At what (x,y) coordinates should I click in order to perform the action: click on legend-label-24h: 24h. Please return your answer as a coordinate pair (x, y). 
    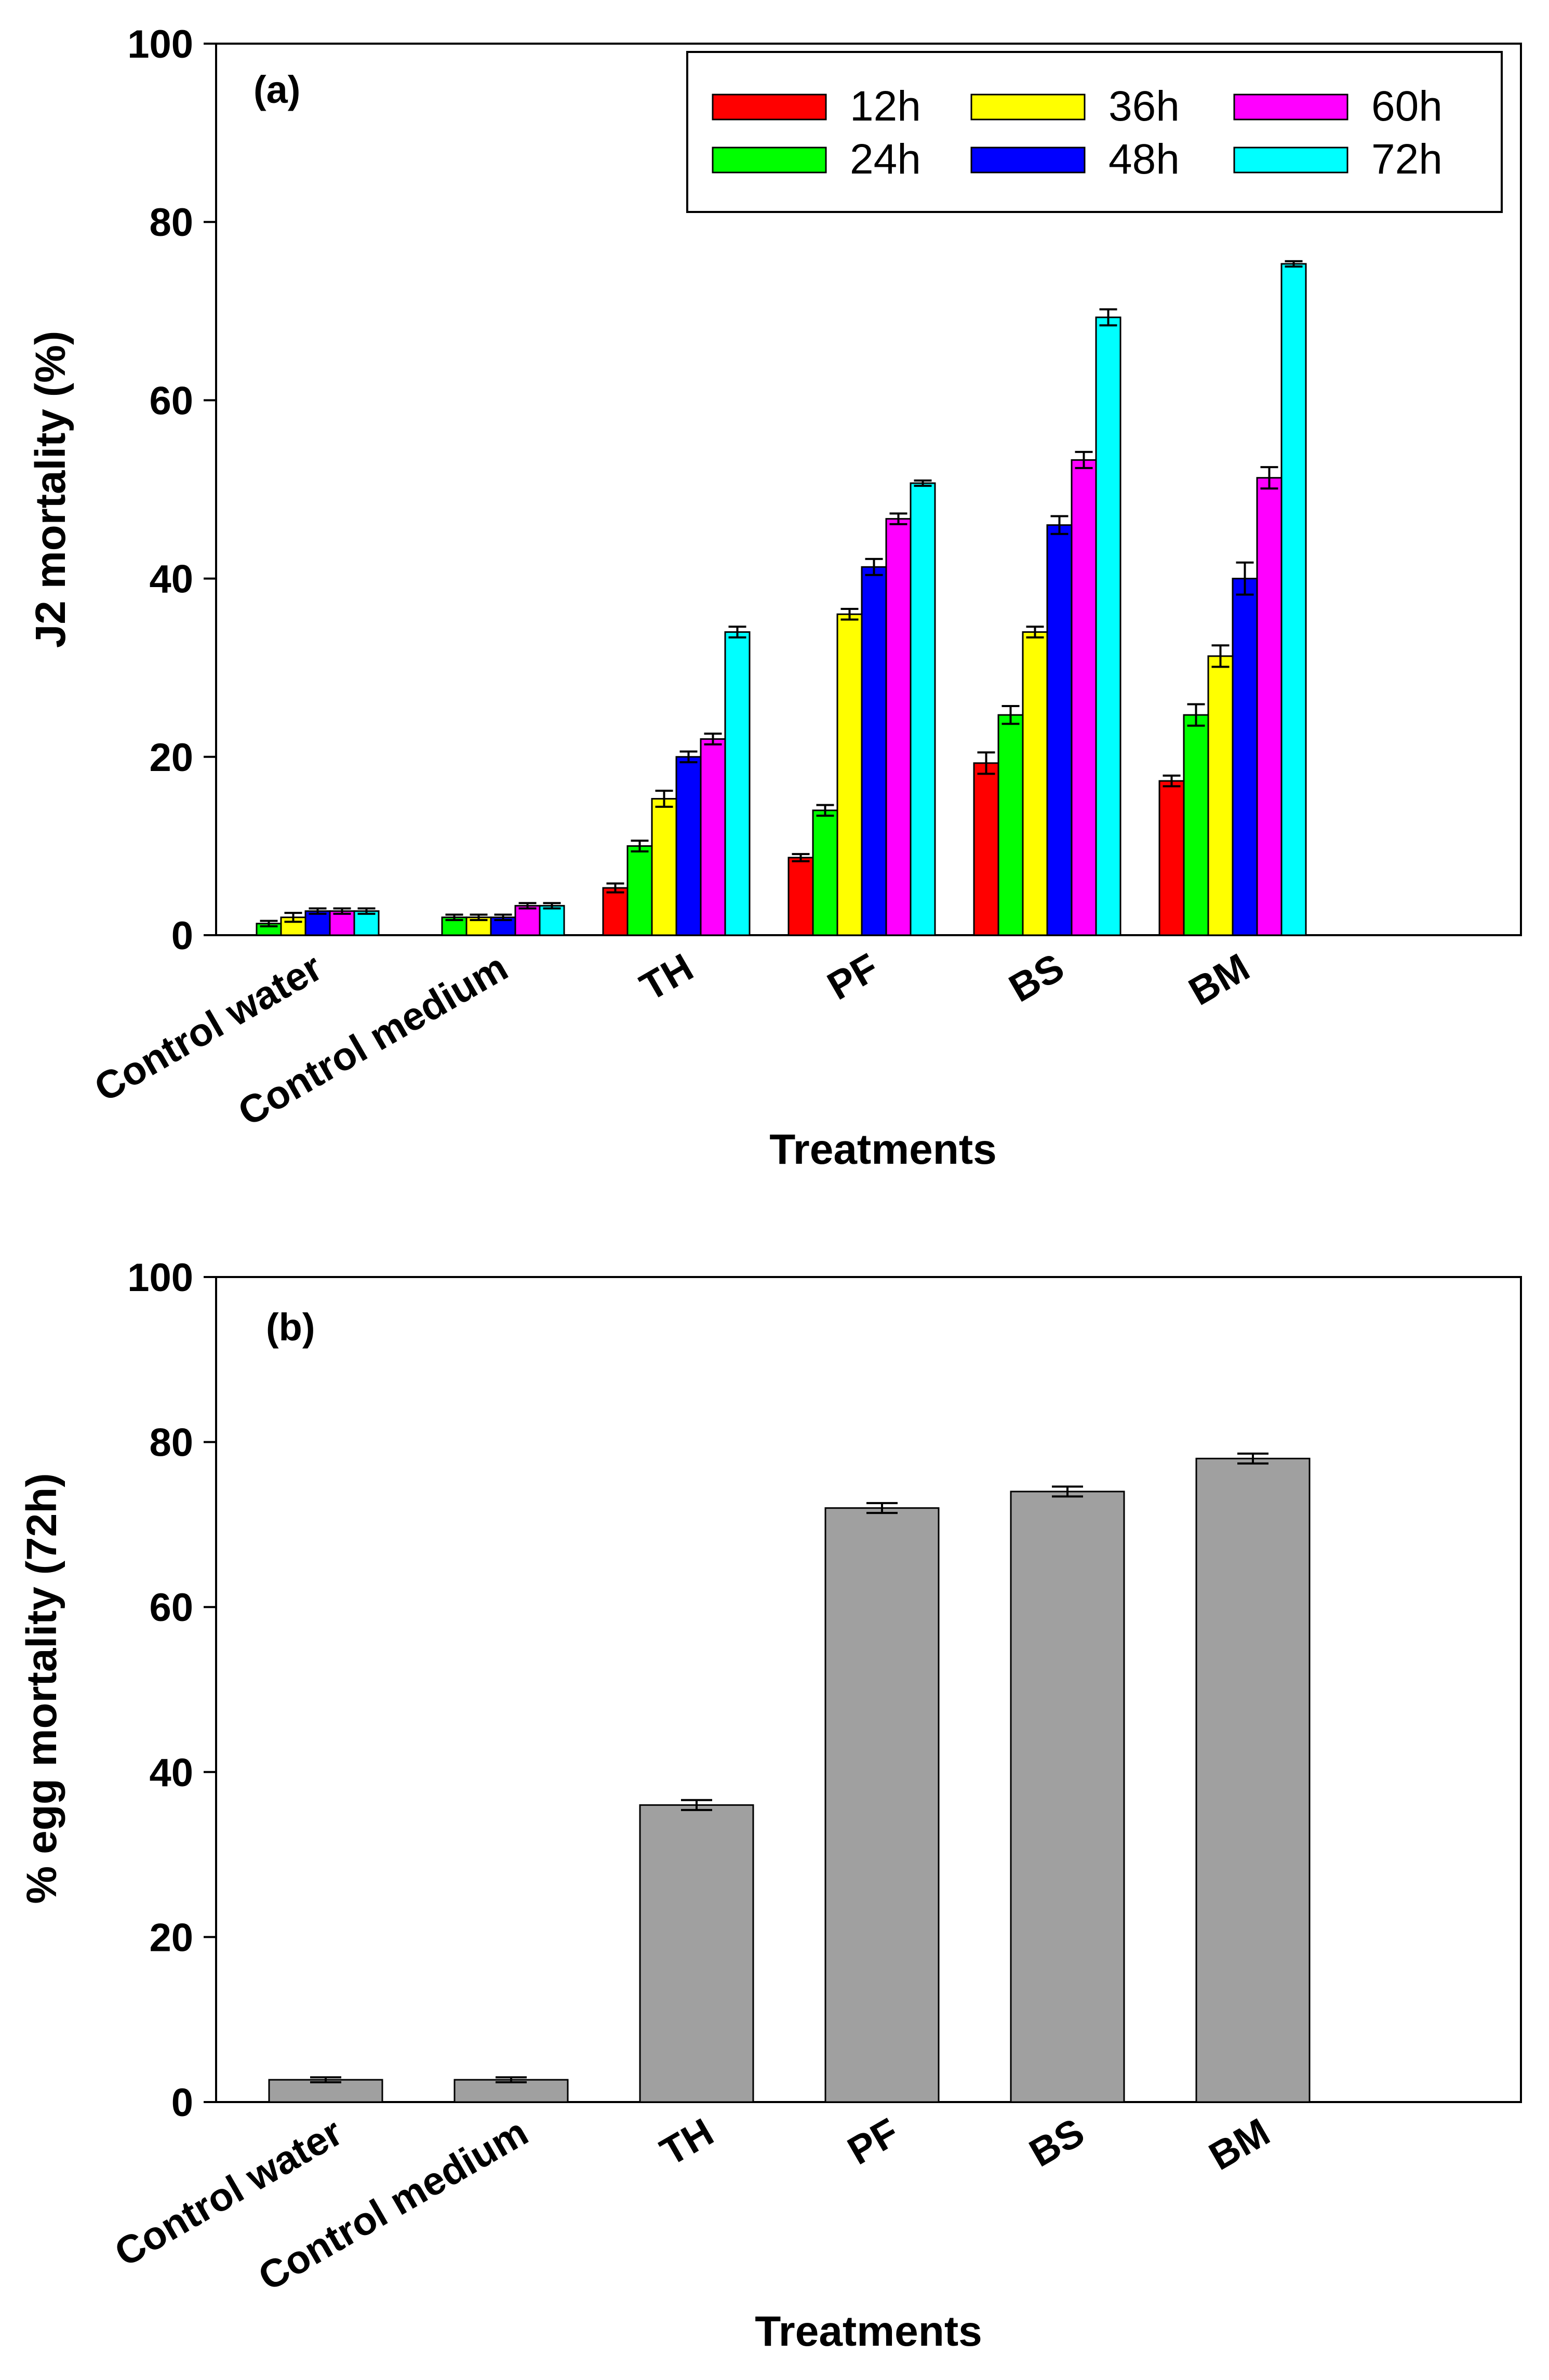
    Looking at the image, I should click on (885, 160).